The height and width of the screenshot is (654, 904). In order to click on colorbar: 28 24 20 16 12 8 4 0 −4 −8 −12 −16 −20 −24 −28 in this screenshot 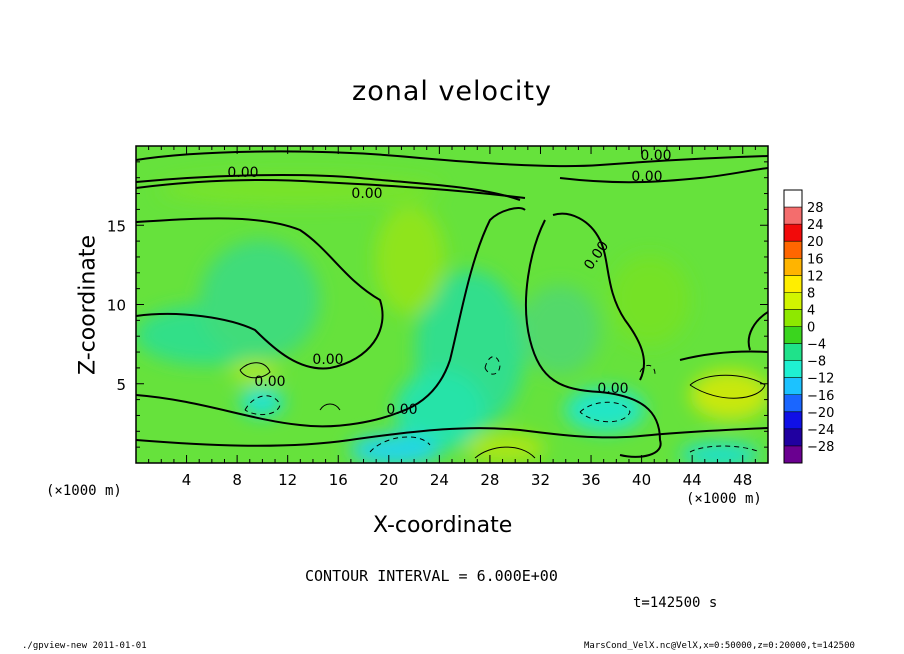, I will do `click(808, 326)`.